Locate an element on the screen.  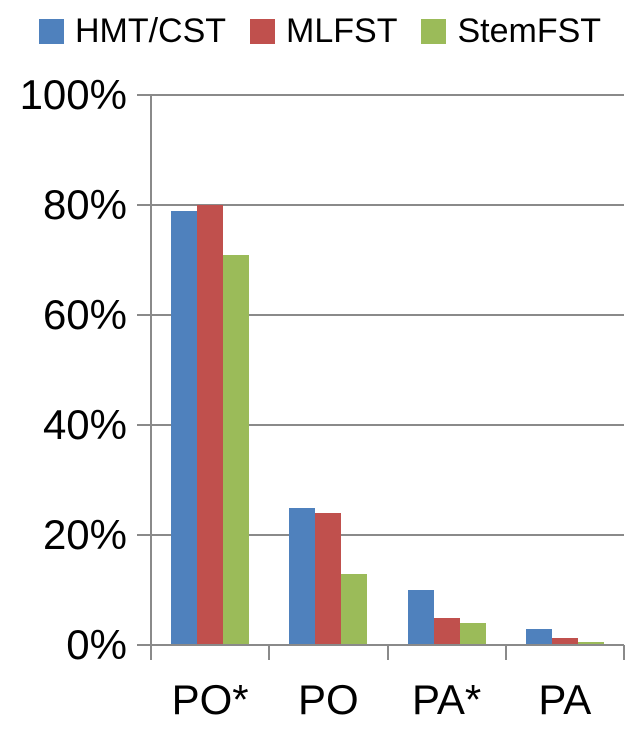
y-axis-tick-label: 0% is located at coordinates (96, 644).